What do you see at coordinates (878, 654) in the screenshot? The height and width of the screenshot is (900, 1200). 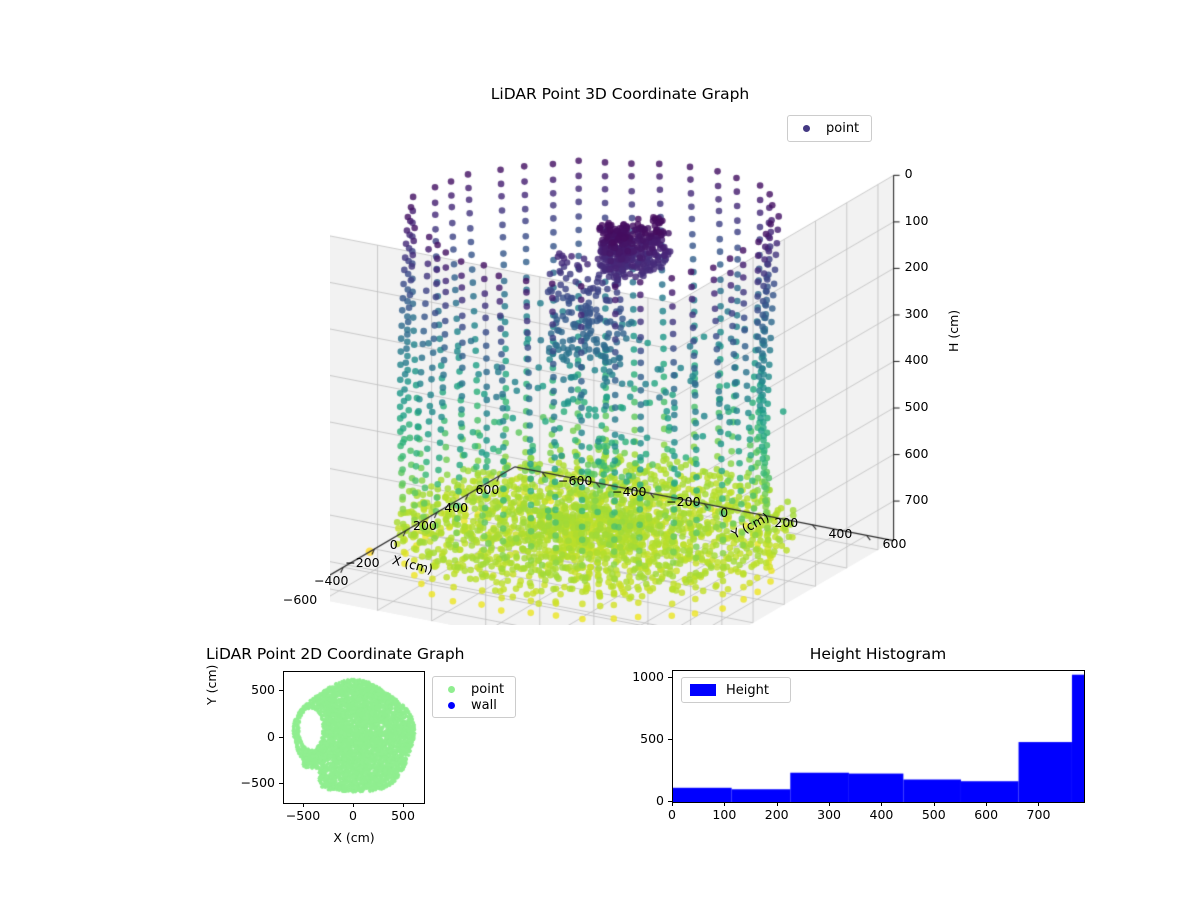 I see `chart-title-hist: Height Histogram` at bounding box center [878, 654].